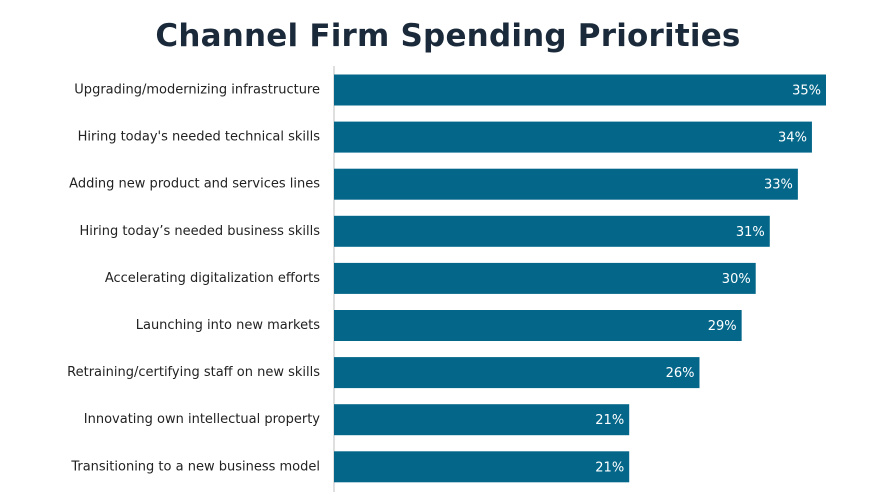  What do you see at coordinates (792, 138) in the screenshot?
I see `bar-value-label: 34%` at bounding box center [792, 138].